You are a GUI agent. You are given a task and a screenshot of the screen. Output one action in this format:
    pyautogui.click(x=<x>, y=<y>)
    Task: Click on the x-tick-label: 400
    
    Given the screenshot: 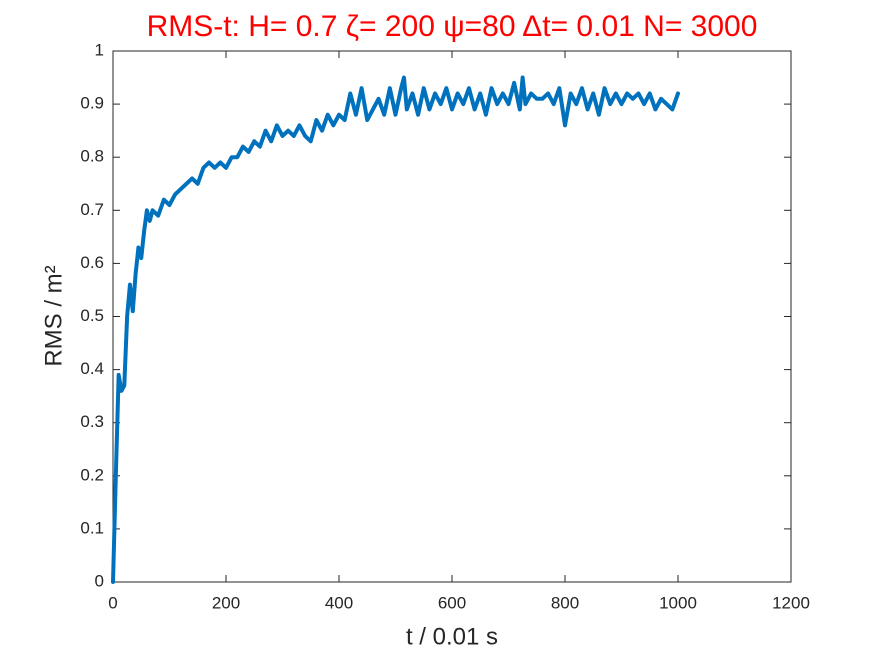 What is the action you would take?
    pyautogui.click(x=339, y=602)
    